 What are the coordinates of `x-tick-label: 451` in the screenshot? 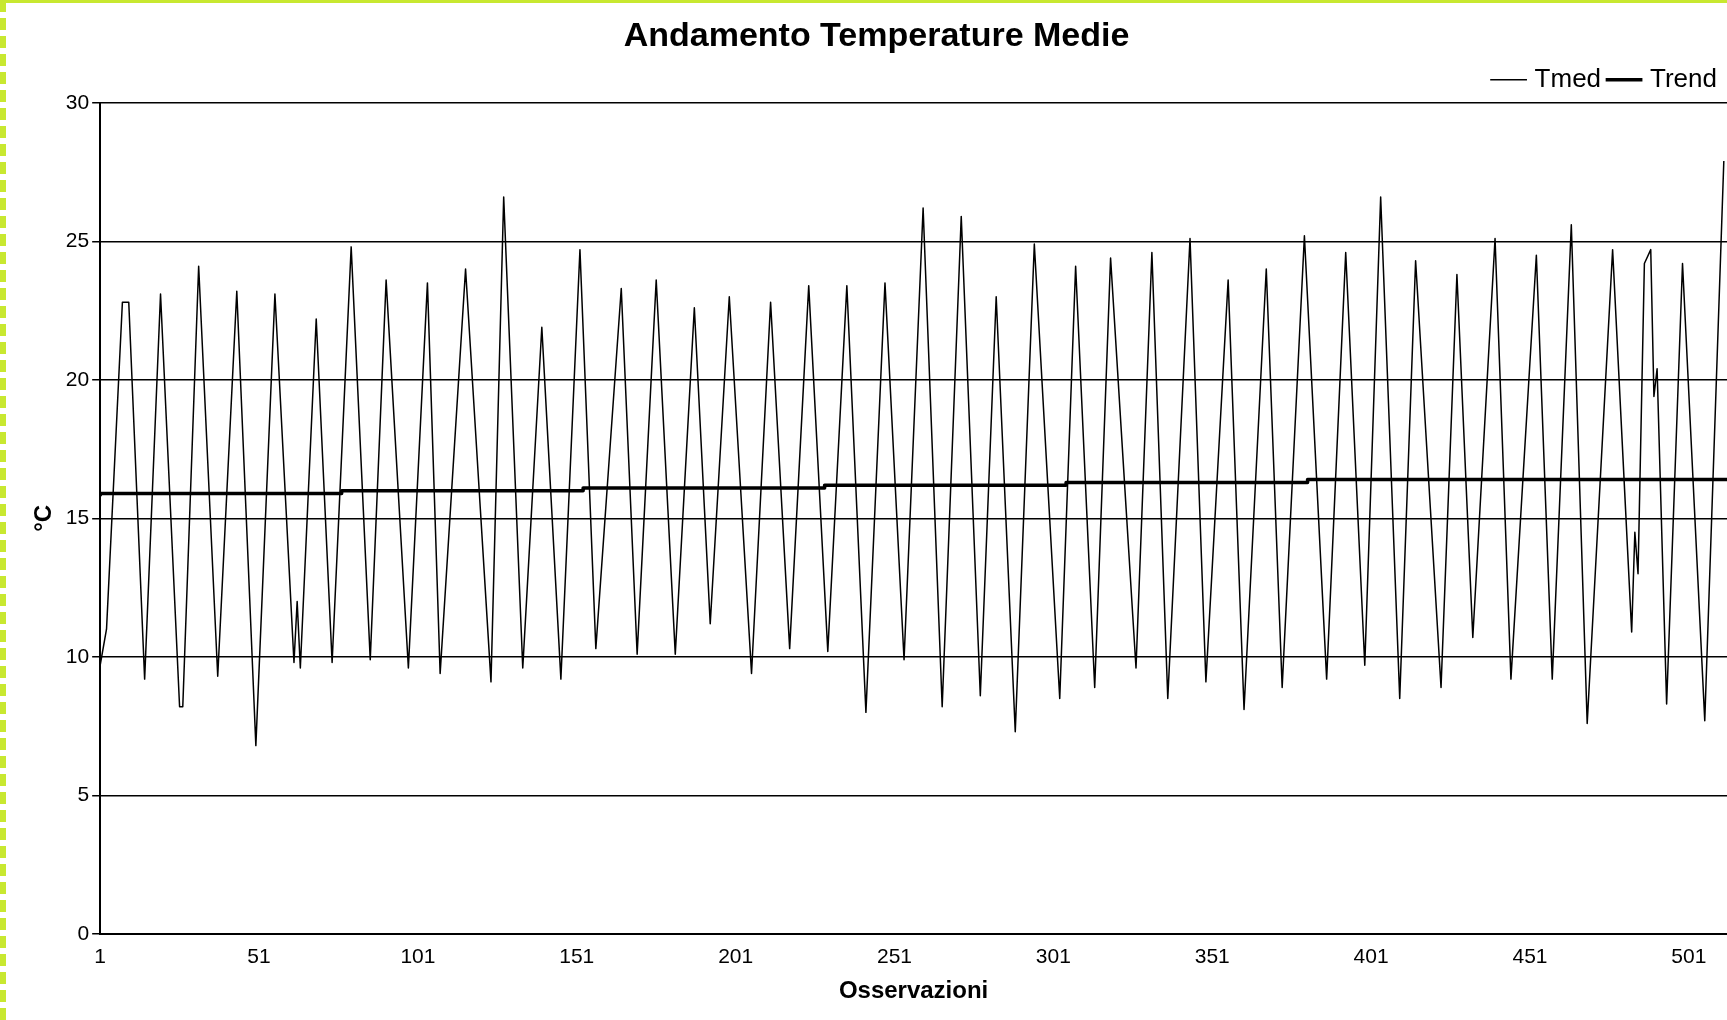 It's located at (1530, 956).